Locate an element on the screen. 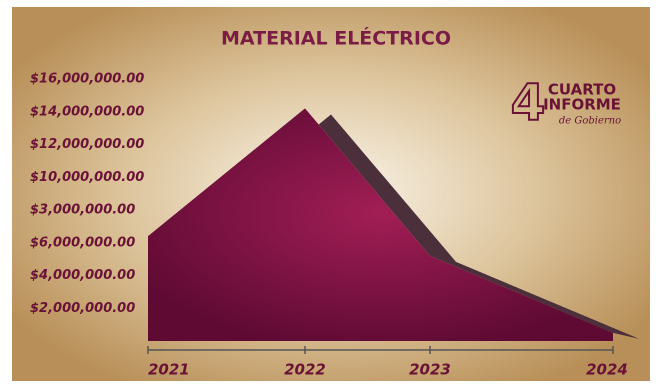 The width and height of the screenshot is (660, 390). y-tick-label: $12,000,000.00 is located at coordinates (87, 144).